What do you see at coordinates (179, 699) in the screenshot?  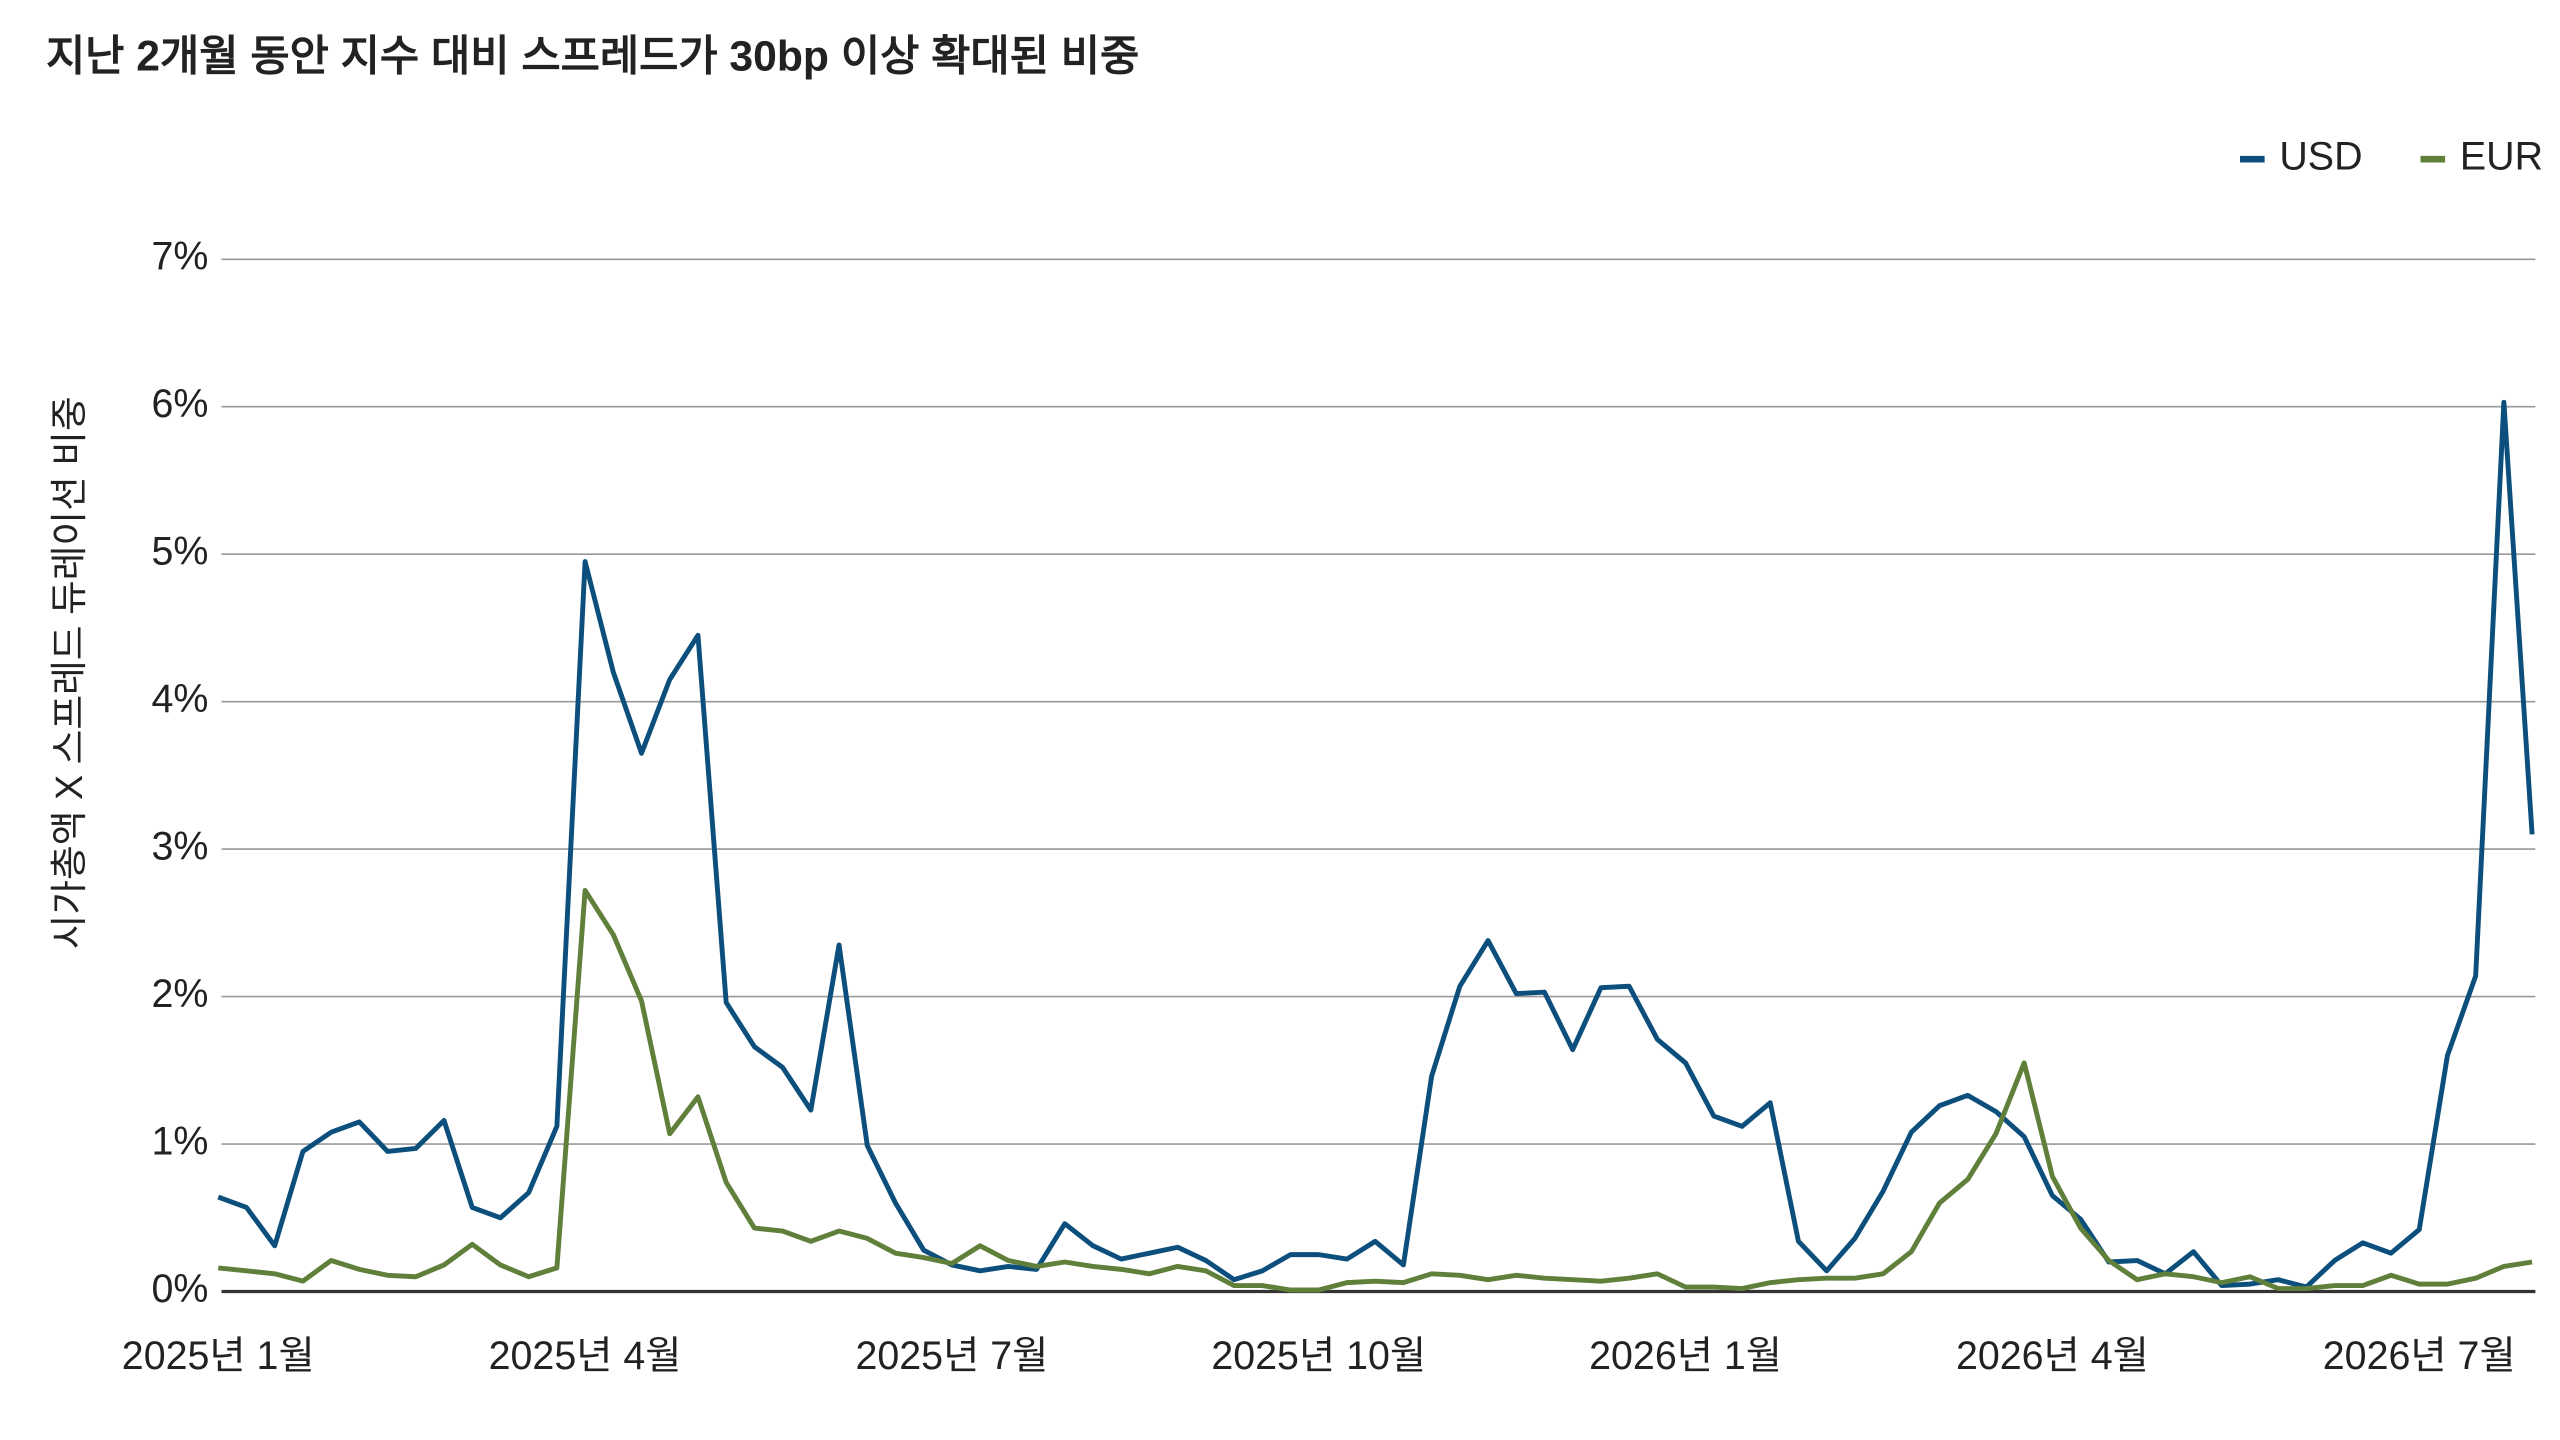 I see `y-tick-label: 4%` at bounding box center [179, 699].